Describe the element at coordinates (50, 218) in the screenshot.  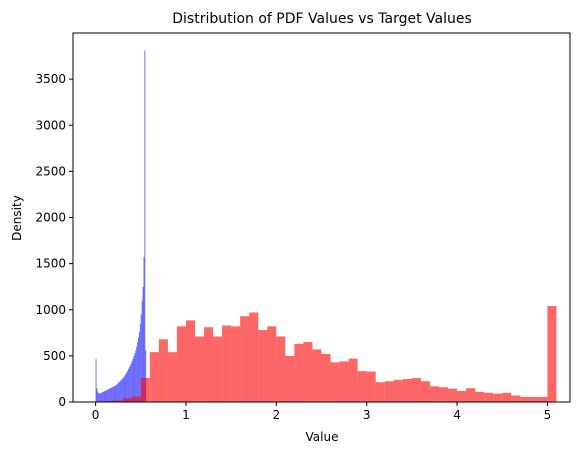
I see `y-tick-label: 2000` at that location.